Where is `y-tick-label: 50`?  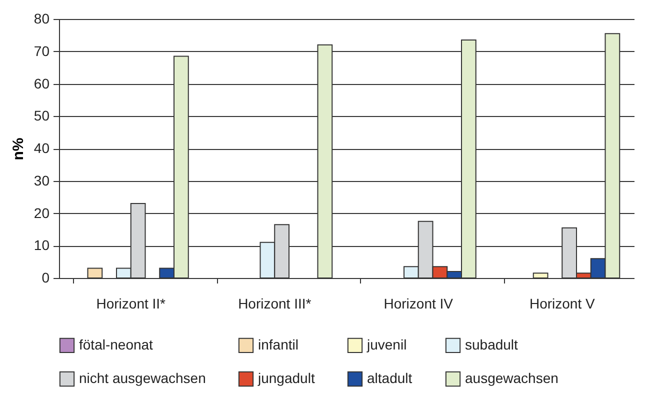 y-tick-label: 50 is located at coordinates (42, 116).